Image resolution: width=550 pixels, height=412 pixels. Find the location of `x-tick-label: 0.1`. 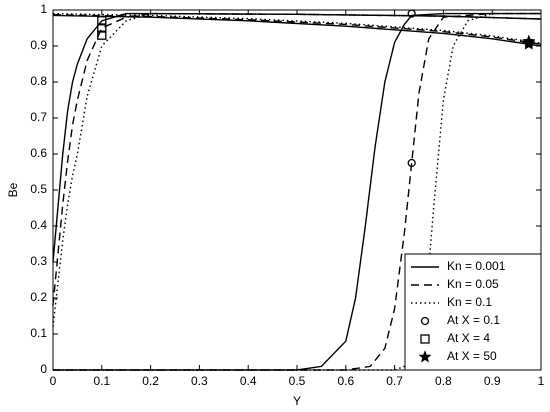

x-tick-label: 0.1 is located at coordinates (101, 381).